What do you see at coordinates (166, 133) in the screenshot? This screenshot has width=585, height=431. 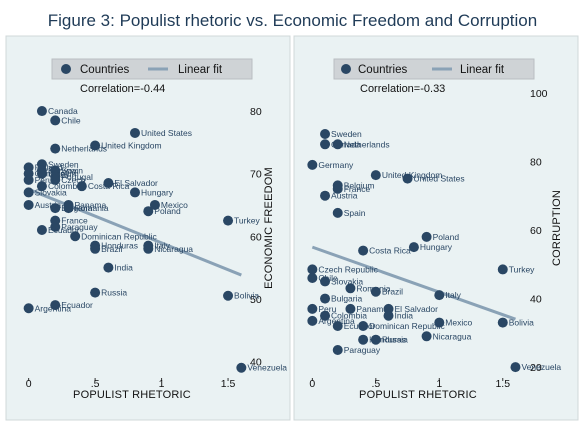 I see `data-point-label: United States` at bounding box center [166, 133].